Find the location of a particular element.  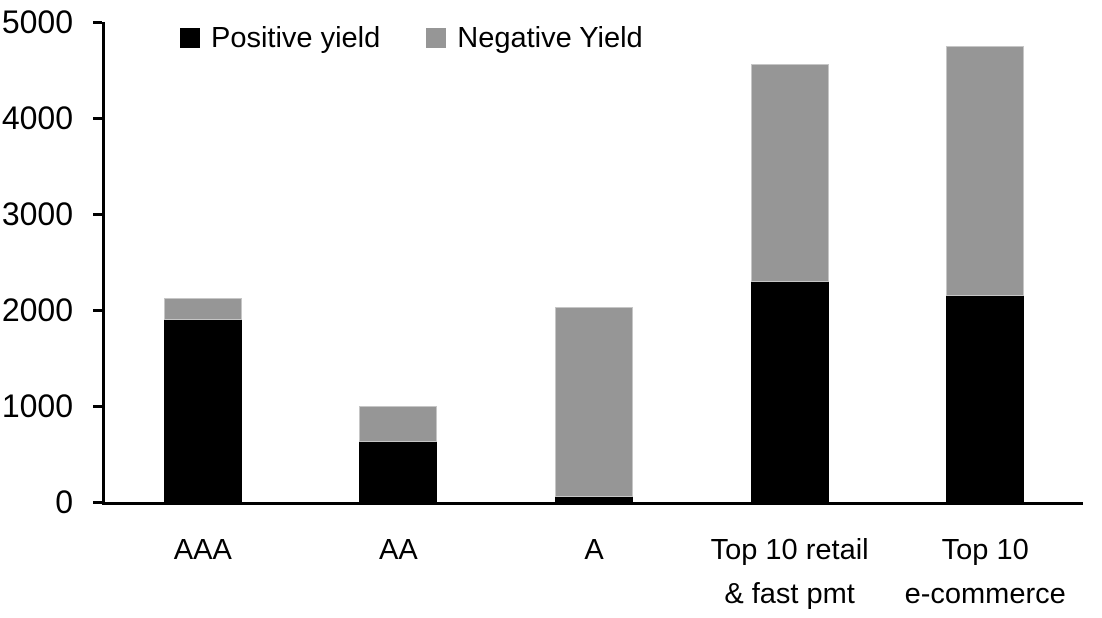

legend-item-positive-yield: Positive yield is located at coordinates (280, 38).